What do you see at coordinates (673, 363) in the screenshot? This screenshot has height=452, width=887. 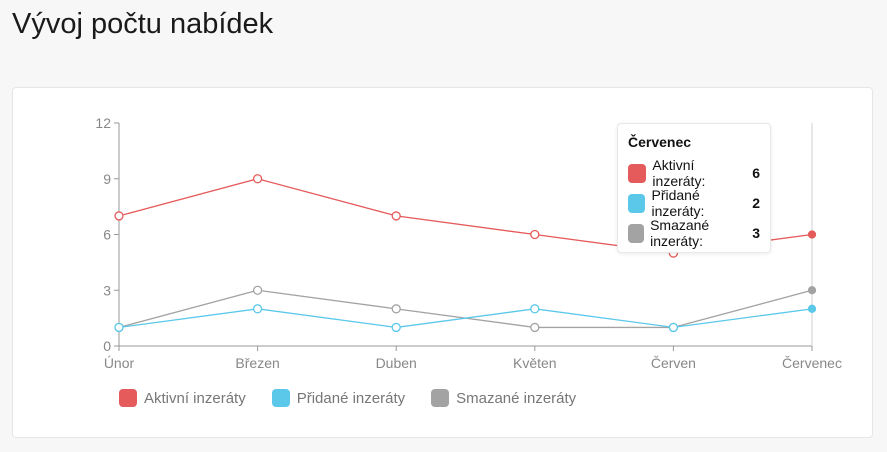 I see `x-tick-label-4: Červen` at bounding box center [673, 363].